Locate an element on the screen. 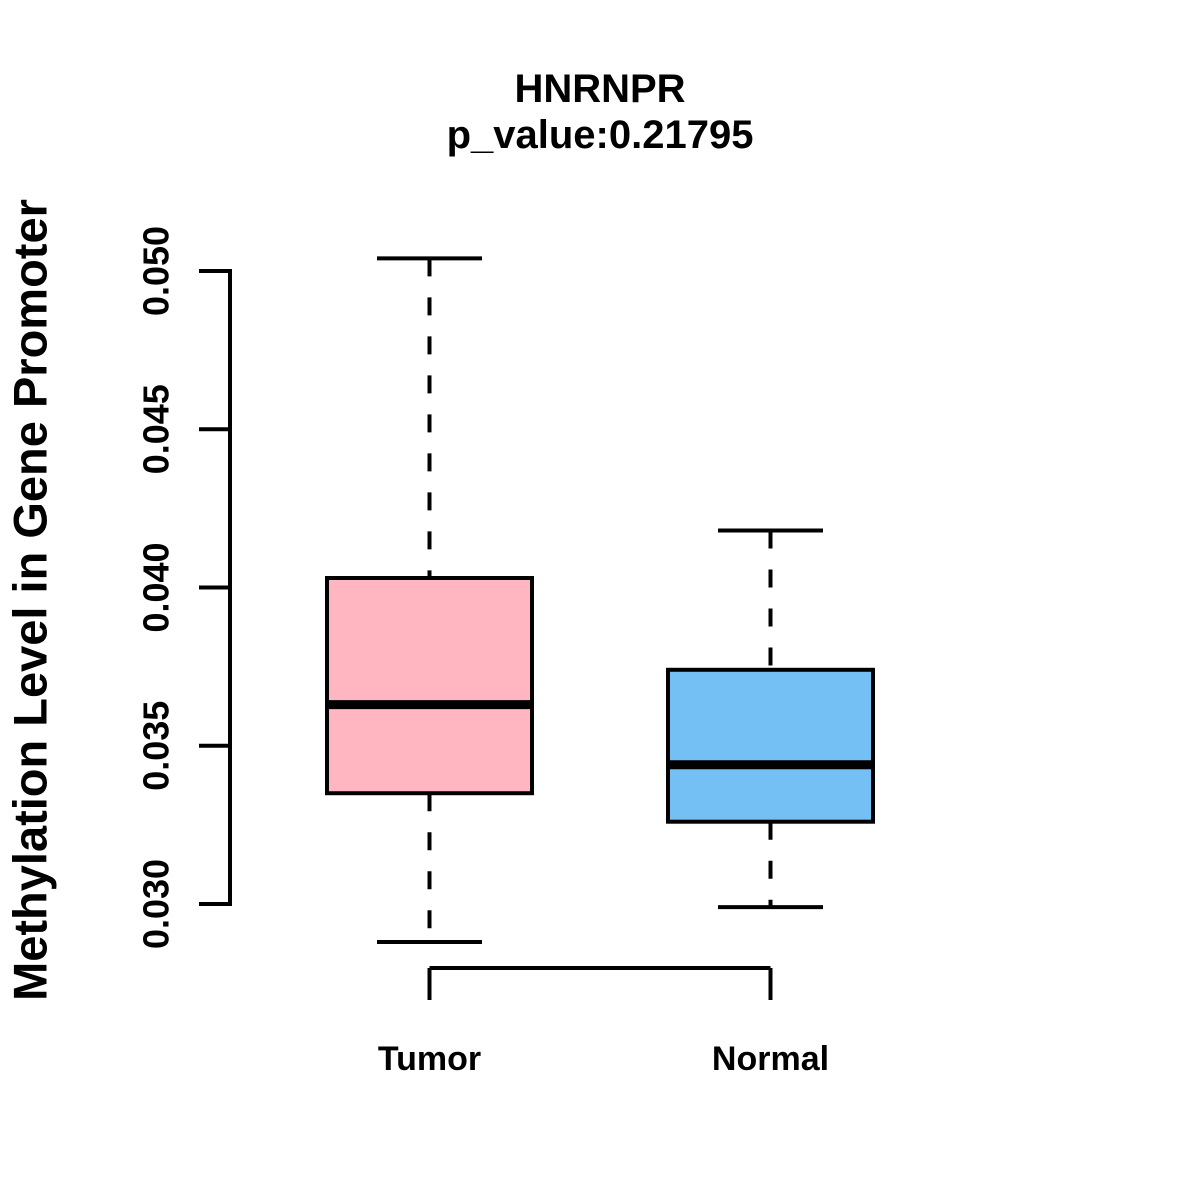 This screenshot has height=1200, width=1200. chart-title: HNRNPR is located at coordinates (600, 89).